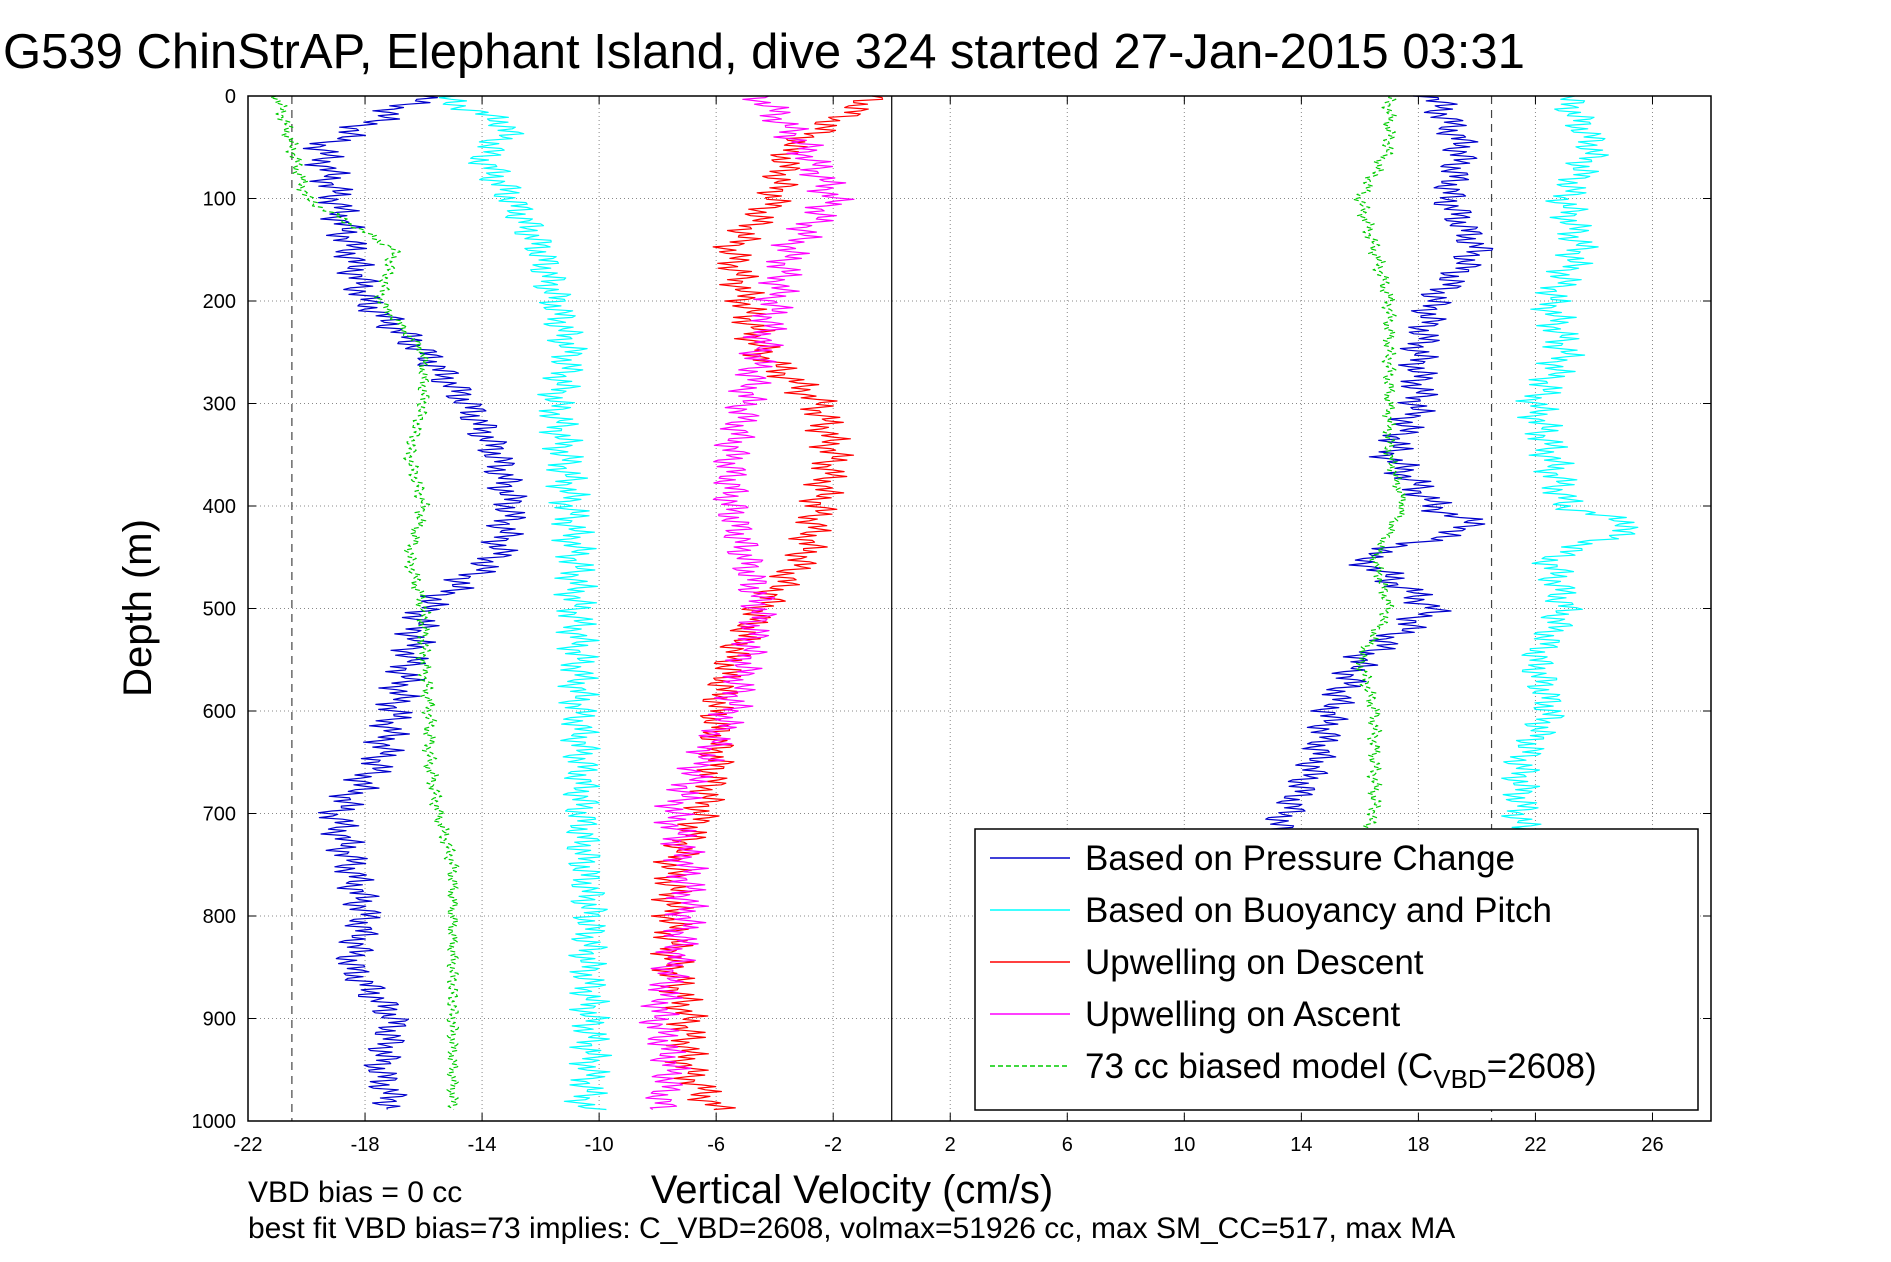  I want to click on x-tick-label: -22, so click(248, 1145).